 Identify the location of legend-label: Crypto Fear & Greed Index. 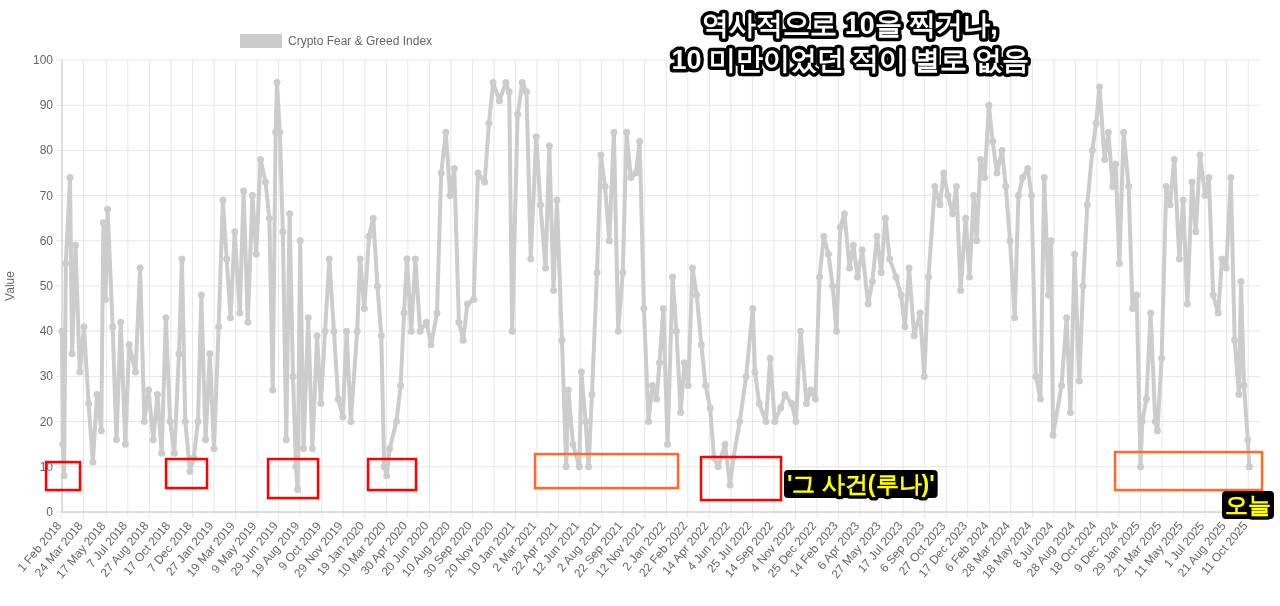
(360, 41).